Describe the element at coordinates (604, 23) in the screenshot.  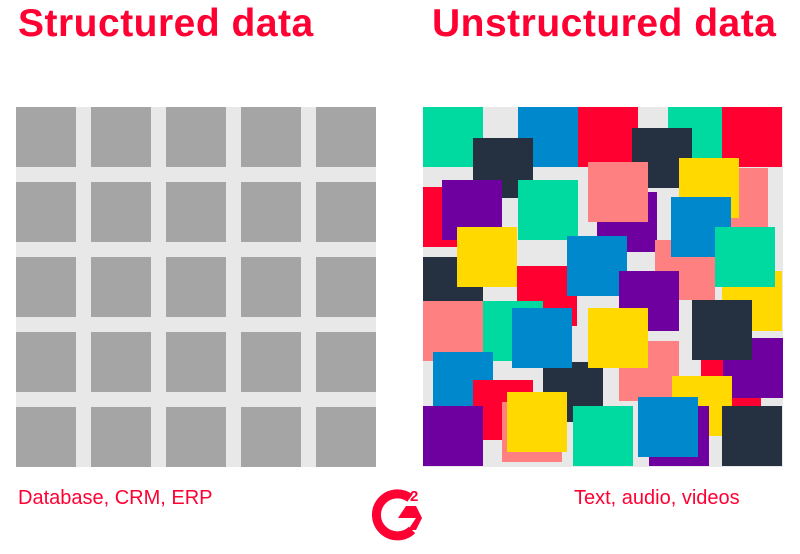
I see `unstructured-data-title: Unstructured data` at that location.